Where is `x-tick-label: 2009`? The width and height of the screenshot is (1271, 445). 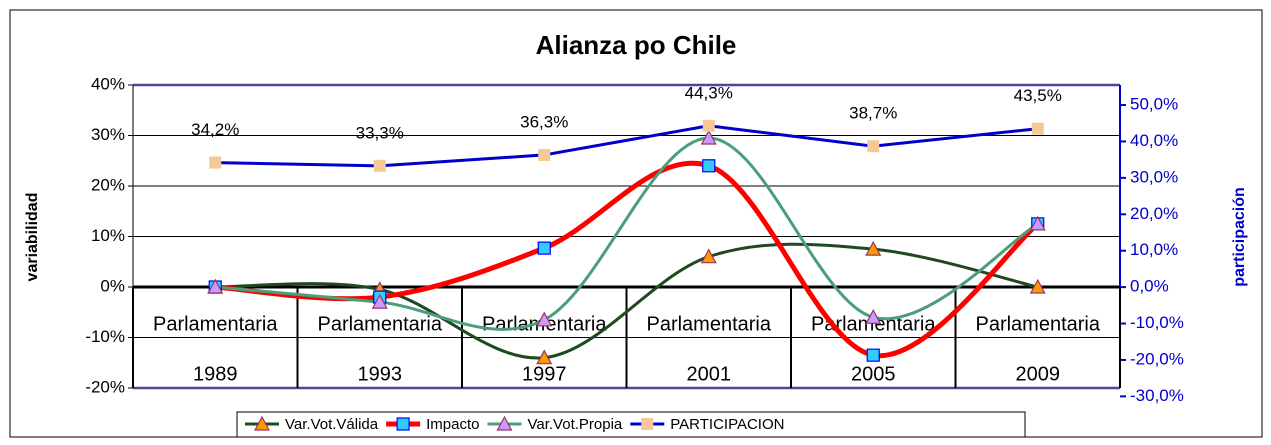
x-tick-label: 2009 is located at coordinates (1038, 374).